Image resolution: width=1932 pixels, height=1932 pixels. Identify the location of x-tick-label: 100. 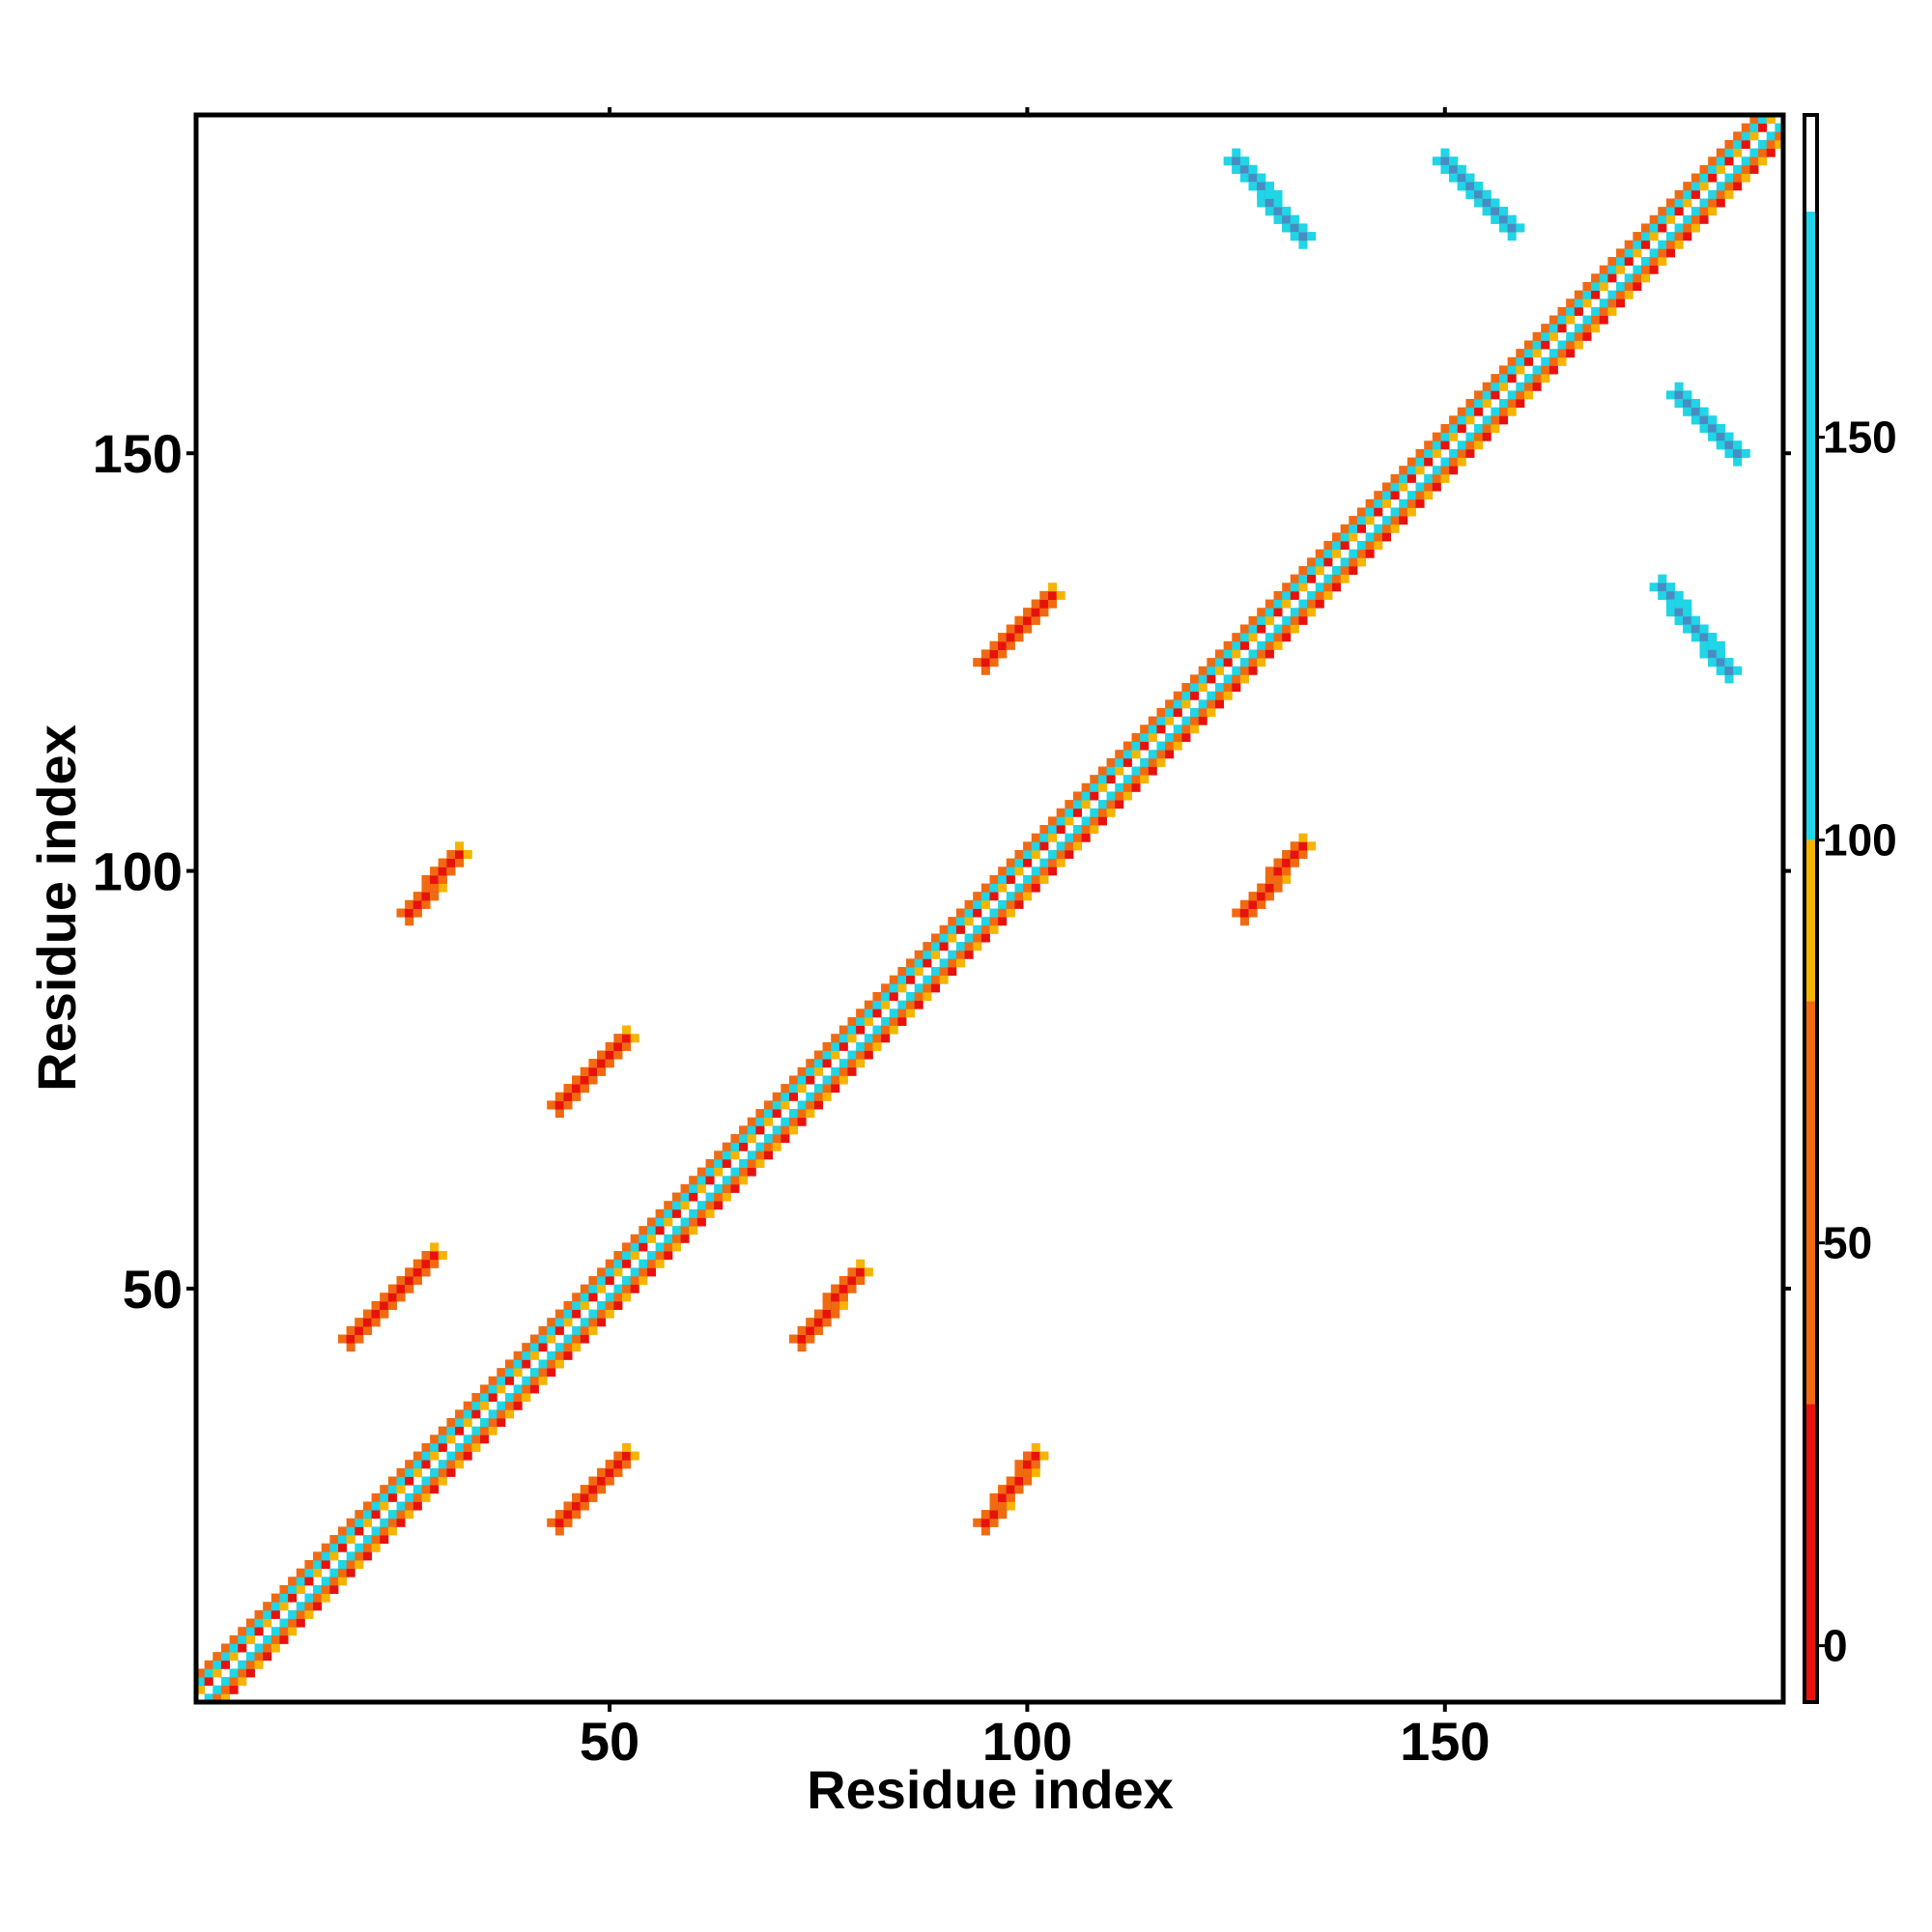
(1027, 1741).